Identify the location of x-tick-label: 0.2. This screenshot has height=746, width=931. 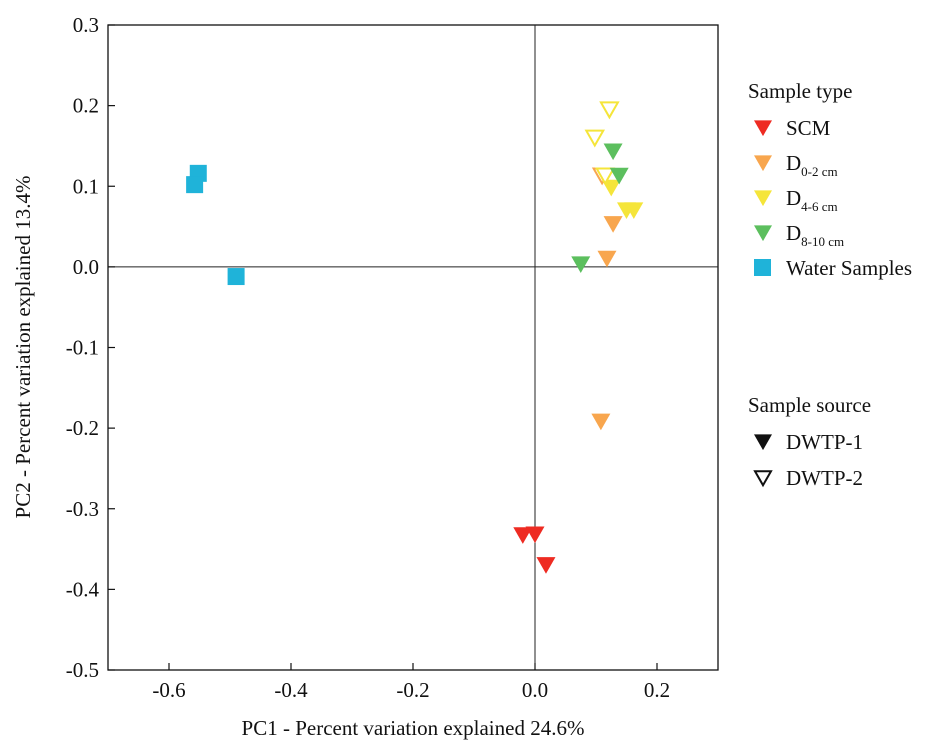
(657, 690).